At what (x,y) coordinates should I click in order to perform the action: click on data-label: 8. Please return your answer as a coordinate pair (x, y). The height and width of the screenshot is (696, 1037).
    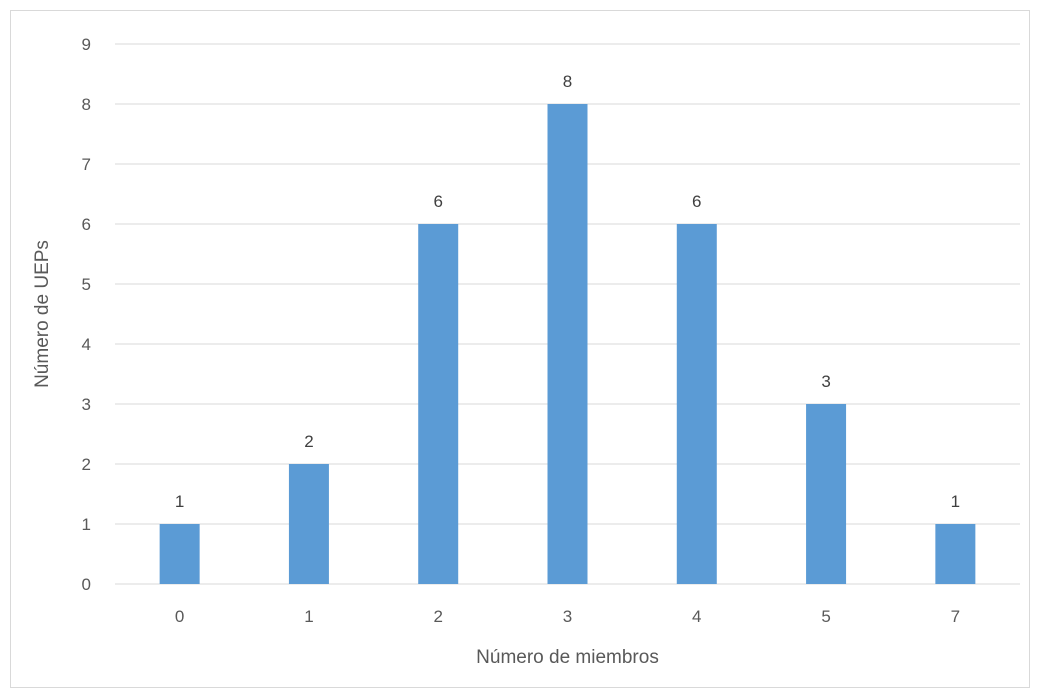
    Looking at the image, I should click on (567, 81).